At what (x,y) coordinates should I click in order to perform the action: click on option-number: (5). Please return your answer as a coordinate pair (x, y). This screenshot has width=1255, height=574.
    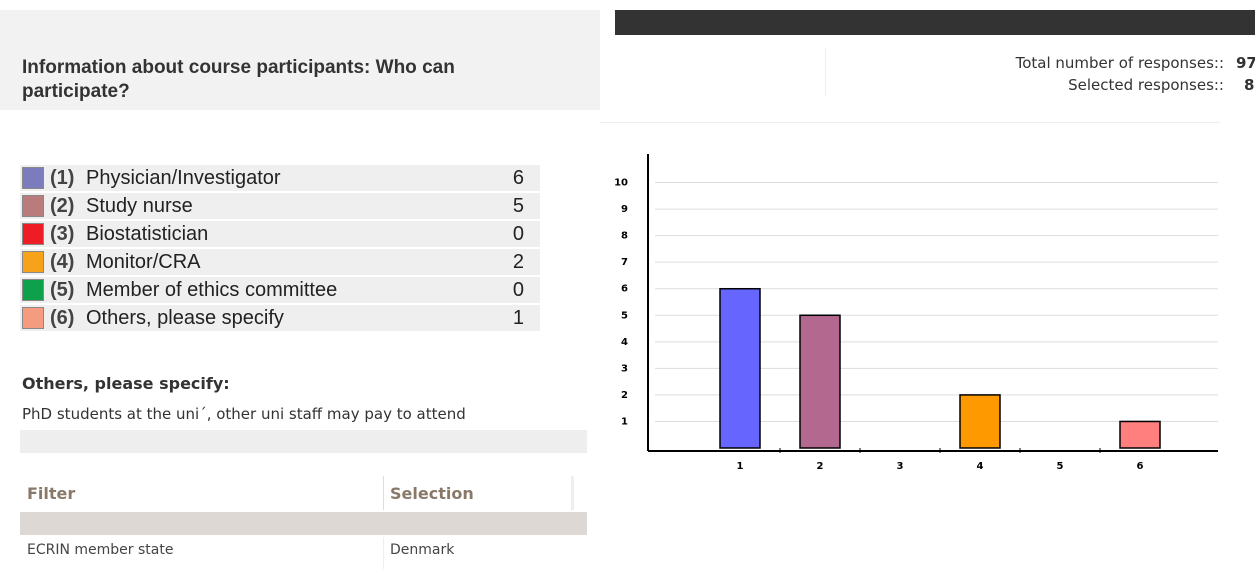
    Looking at the image, I should click on (62, 290).